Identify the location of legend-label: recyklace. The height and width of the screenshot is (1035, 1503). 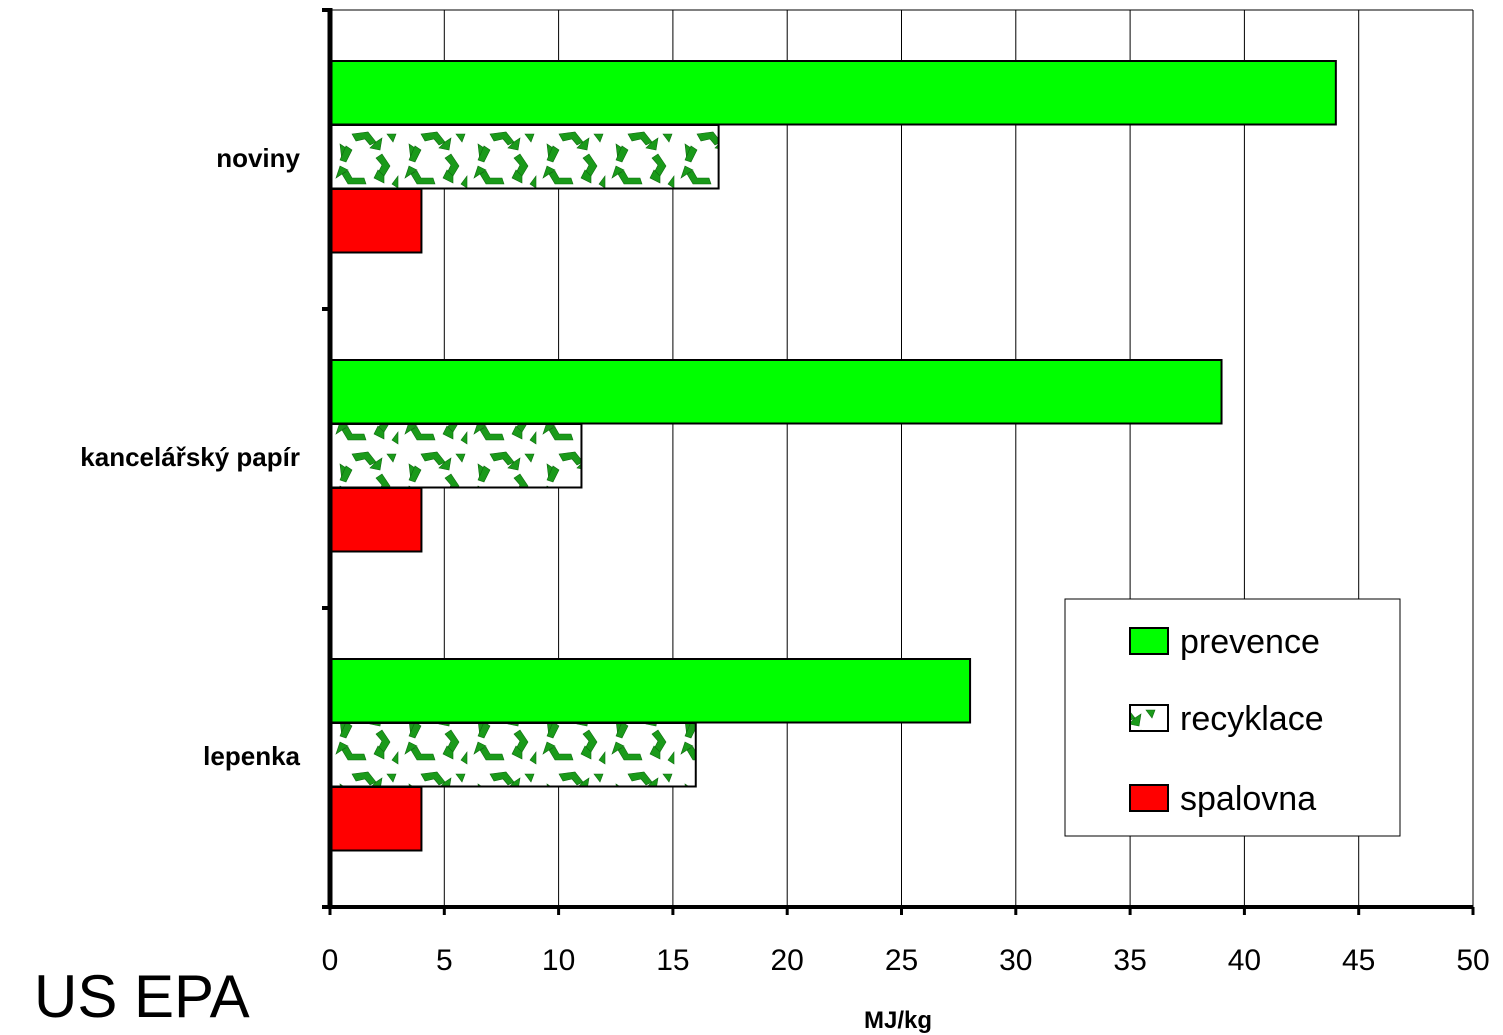
(1252, 719).